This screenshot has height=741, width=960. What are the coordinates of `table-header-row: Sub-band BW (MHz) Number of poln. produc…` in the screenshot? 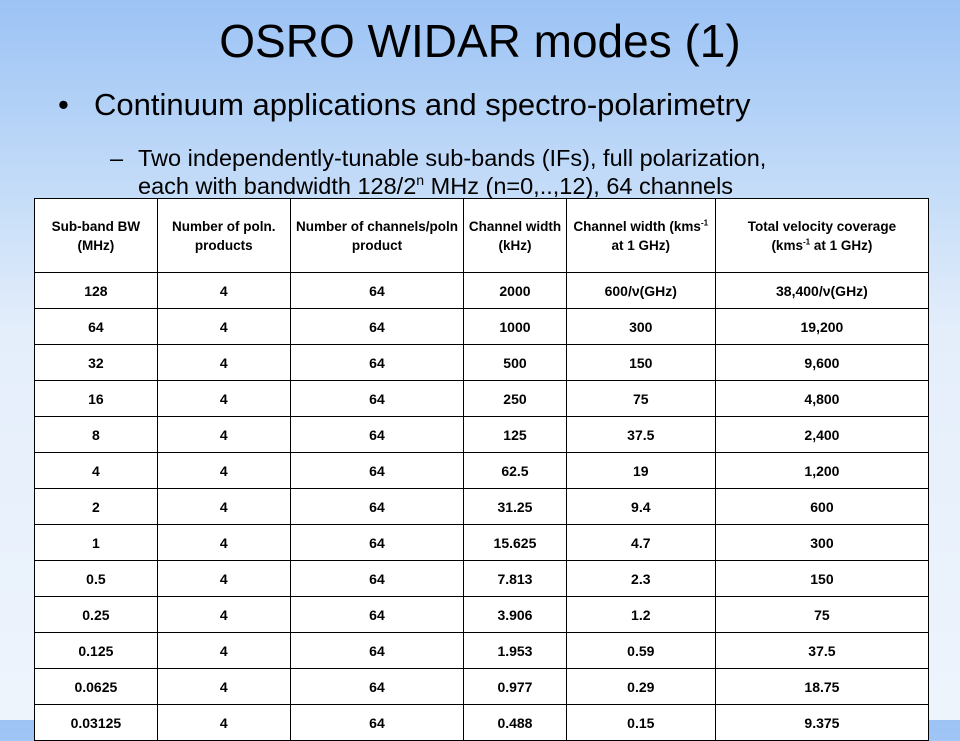 It's located at (482, 235).